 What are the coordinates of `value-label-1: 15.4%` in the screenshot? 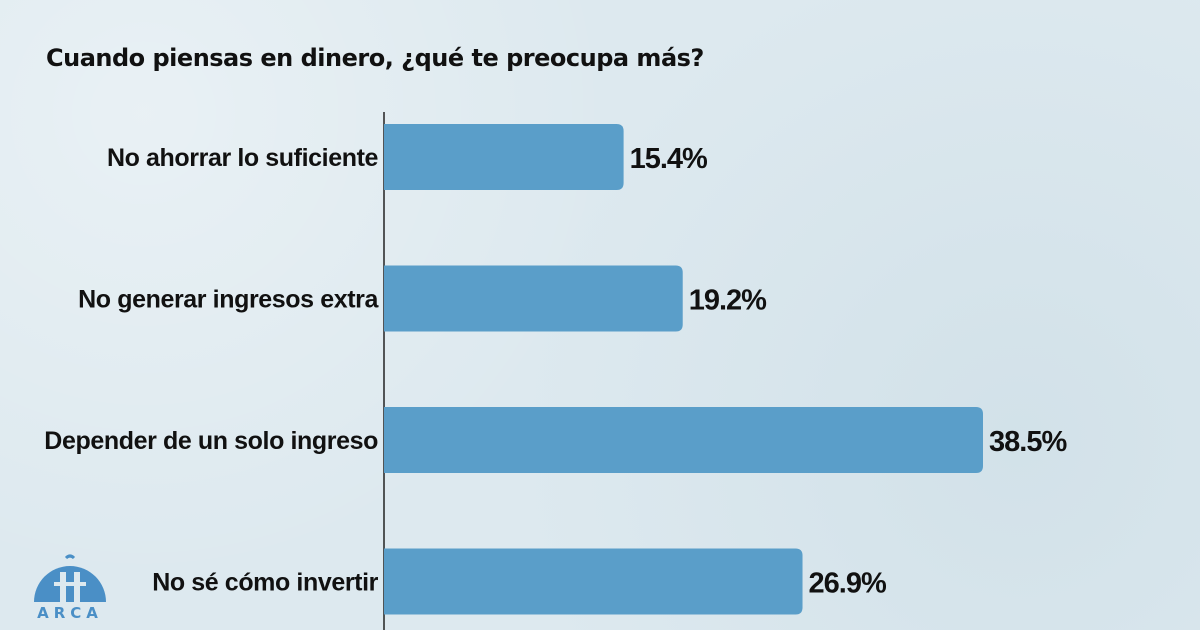 It's located at (669, 159).